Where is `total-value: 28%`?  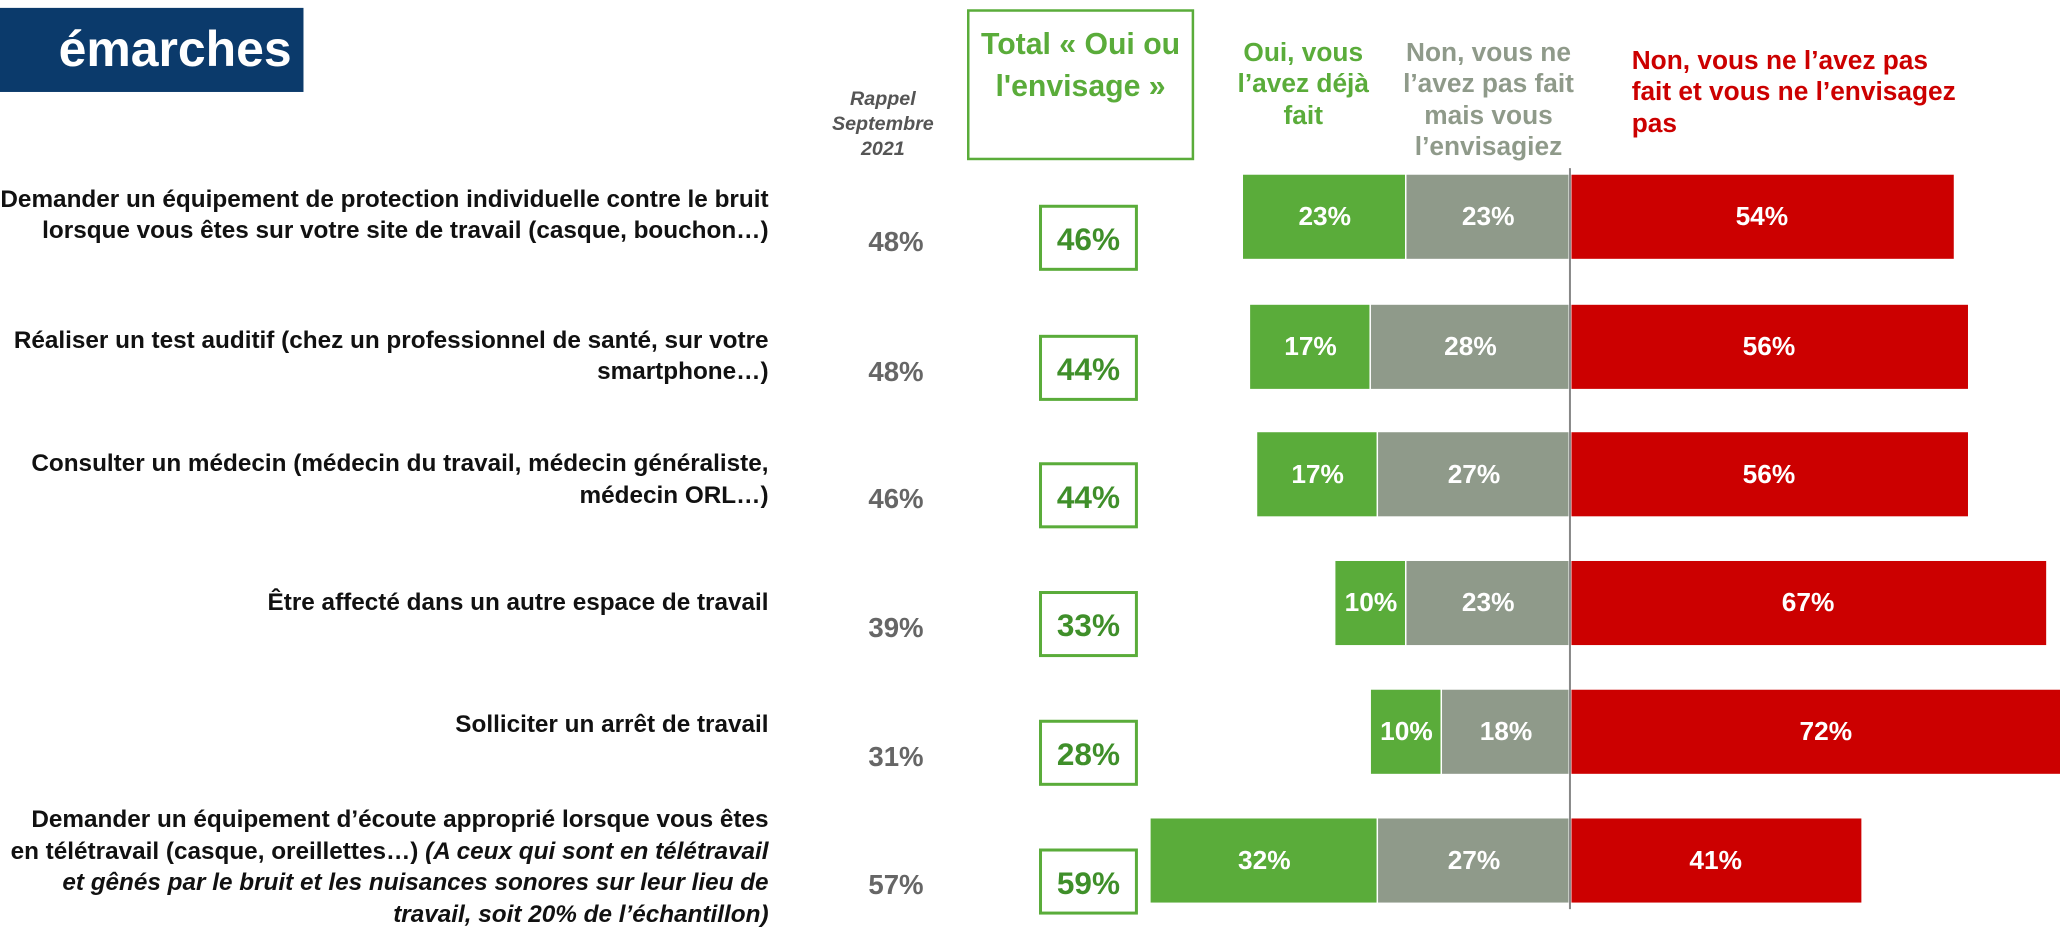
total-value: 28% is located at coordinates (1088, 754).